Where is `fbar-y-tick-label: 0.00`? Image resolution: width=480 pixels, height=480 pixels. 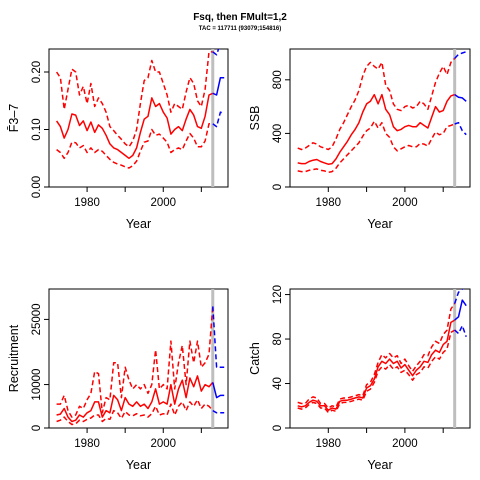 fbar-y-tick-label: 0.00 is located at coordinates (37, 187).